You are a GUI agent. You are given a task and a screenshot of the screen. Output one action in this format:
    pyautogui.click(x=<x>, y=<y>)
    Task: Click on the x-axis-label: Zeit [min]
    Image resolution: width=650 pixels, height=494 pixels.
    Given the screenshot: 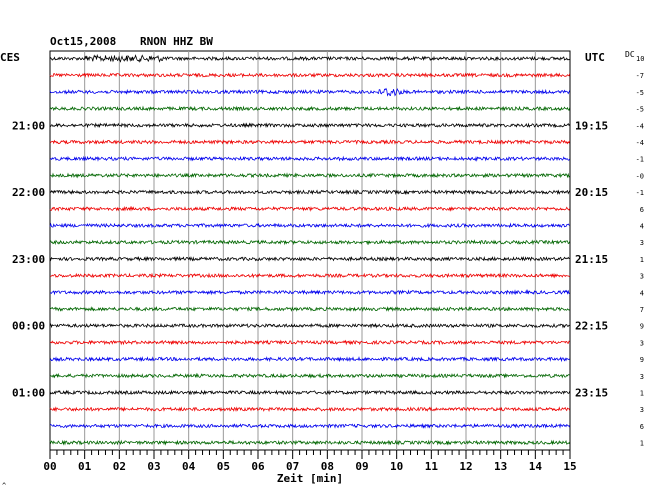 What is the action you would take?
    pyautogui.click(x=310, y=478)
    